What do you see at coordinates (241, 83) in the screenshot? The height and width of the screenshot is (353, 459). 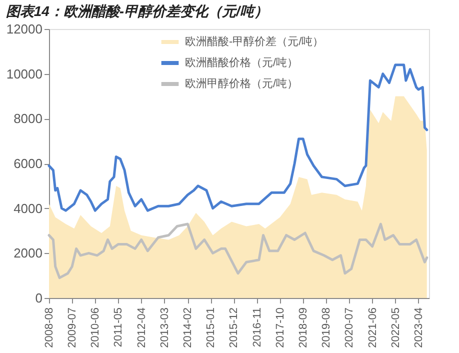 I see `legend-label: 欧洲甲醇价格（元/吨）` at bounding box center [241, 83].